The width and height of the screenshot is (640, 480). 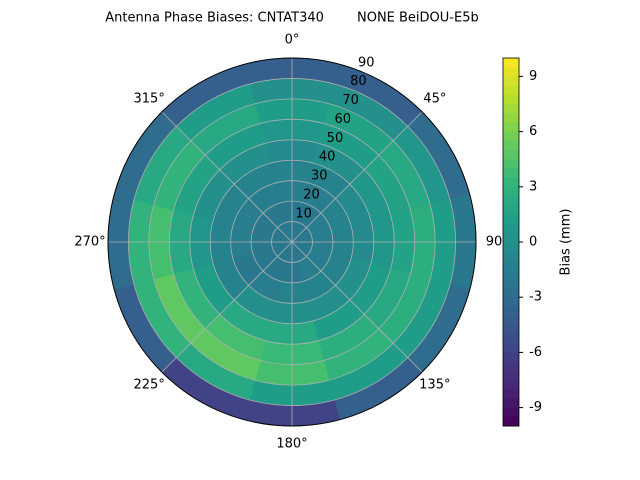 I want to click on r-tick-label: 30, so click(x=319, y=176).